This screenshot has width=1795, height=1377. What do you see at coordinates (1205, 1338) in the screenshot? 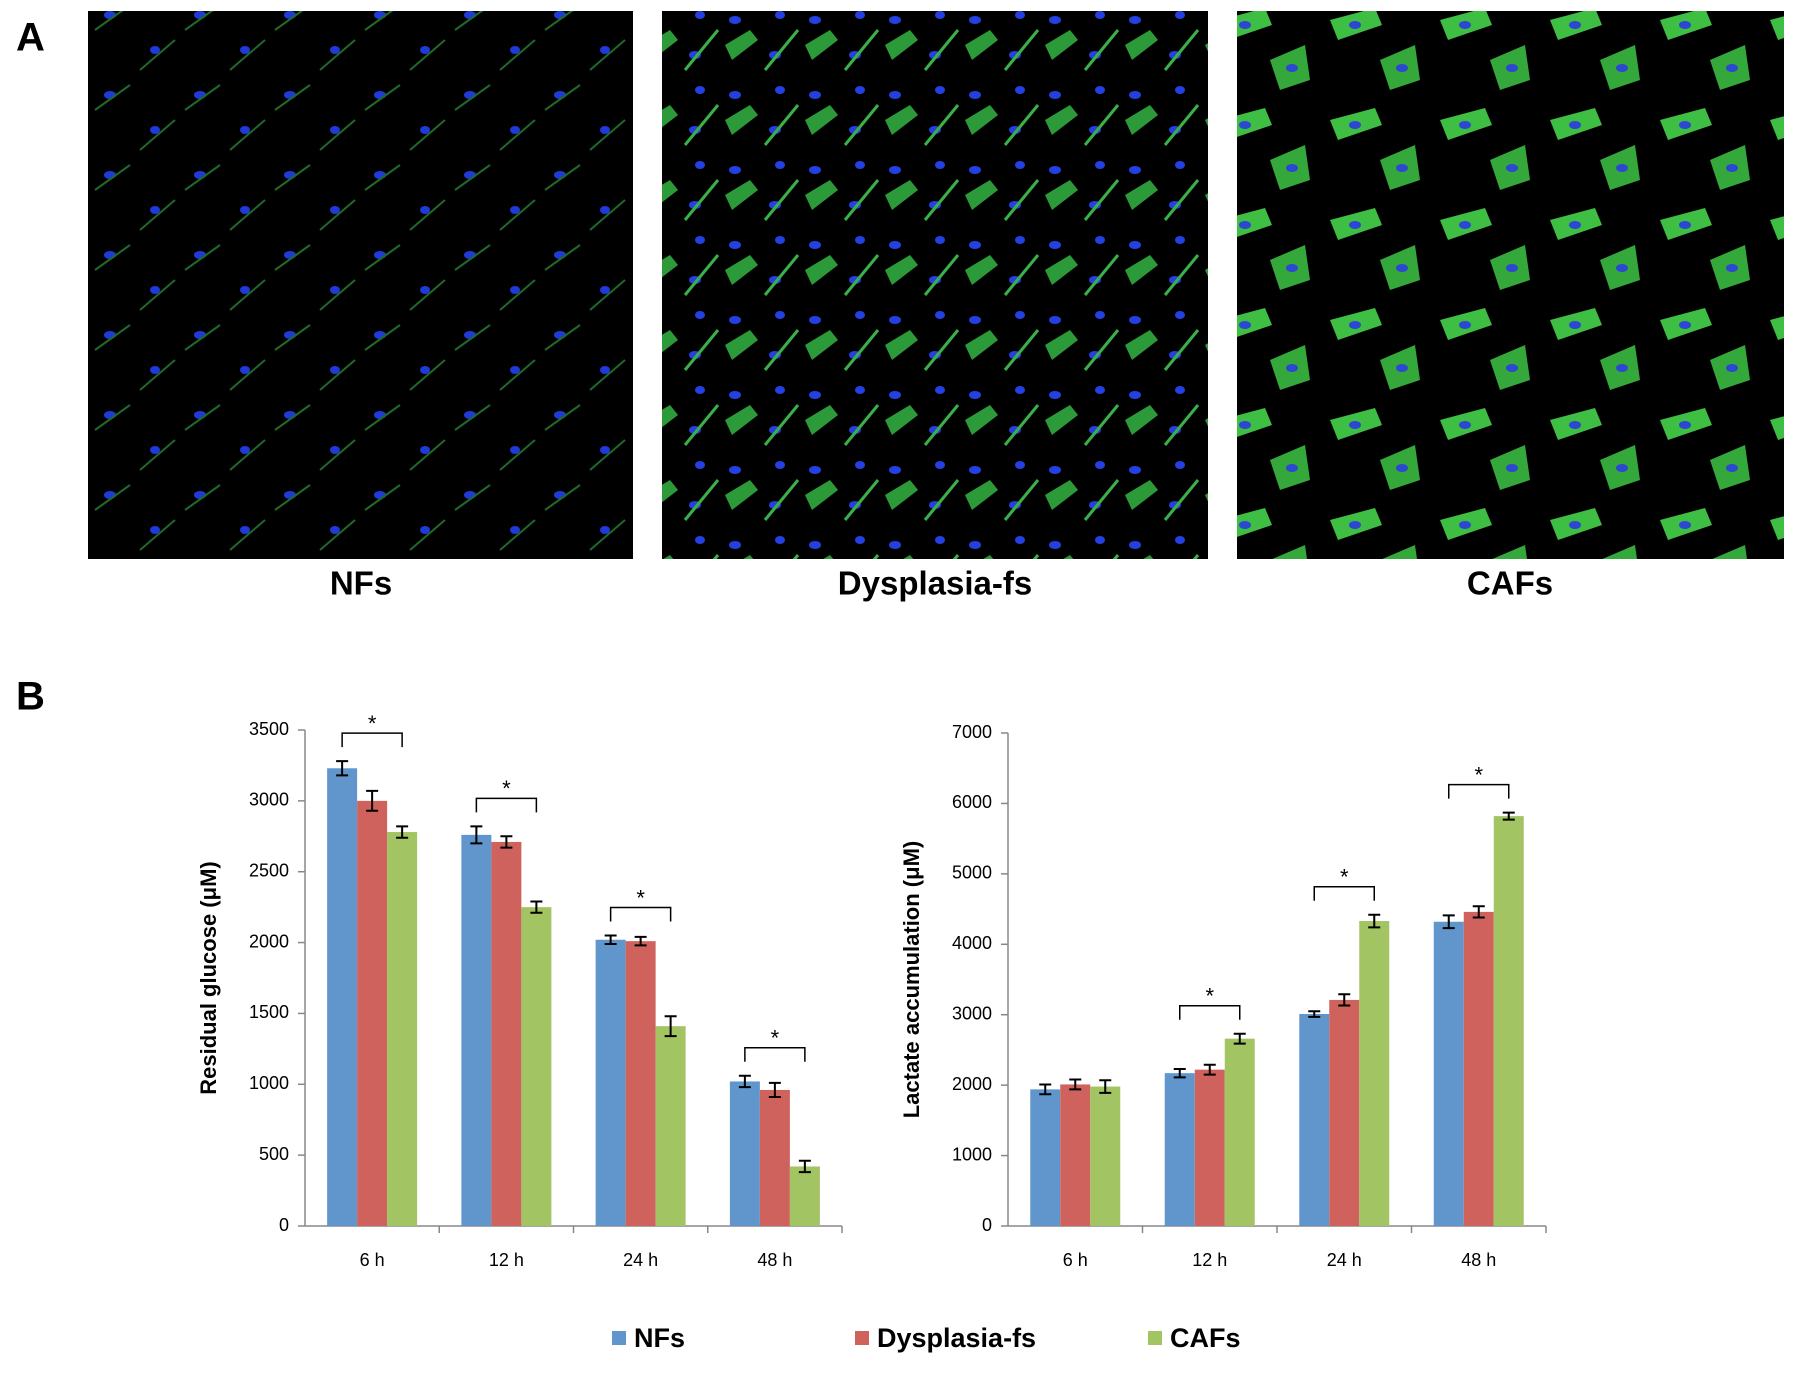
I see `legend-label: CAFs` at bounding box center [1205, 1338].